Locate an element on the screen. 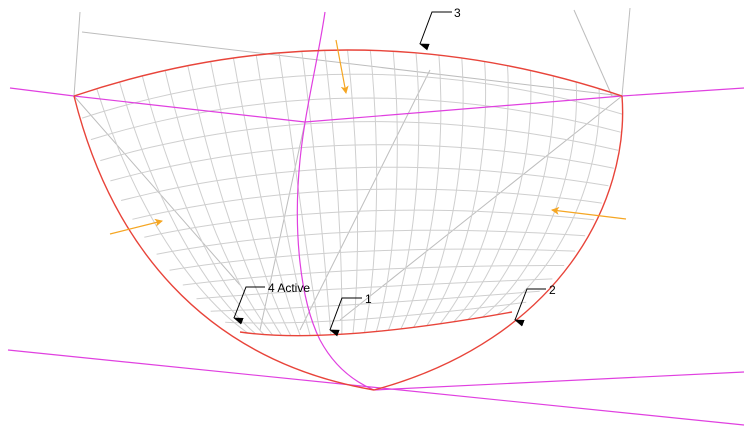  curve-label-3: 3 is located at coordinates (457, 13).